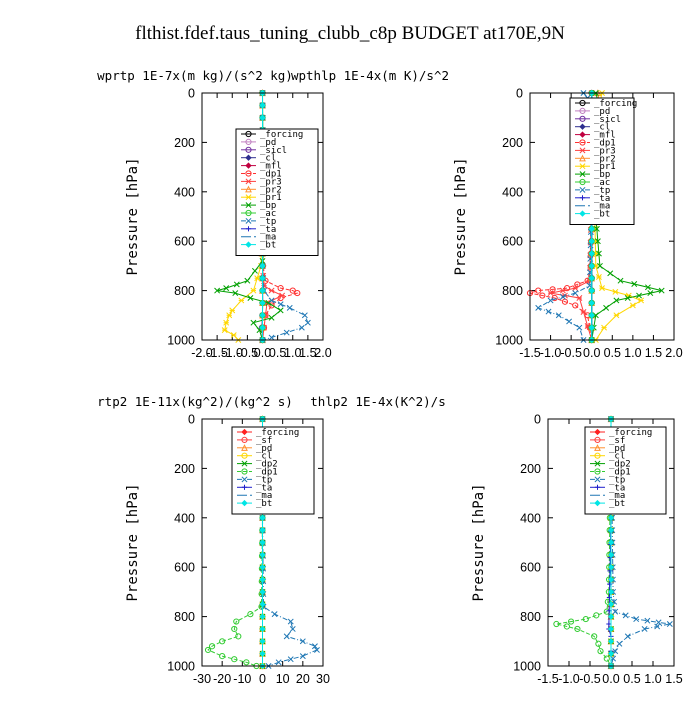 The image size is (700, 705). What do you see at coordinates (323, 679) in the screenshot?
I see `x-tick-label: 30` at bounding box center [323, 679].